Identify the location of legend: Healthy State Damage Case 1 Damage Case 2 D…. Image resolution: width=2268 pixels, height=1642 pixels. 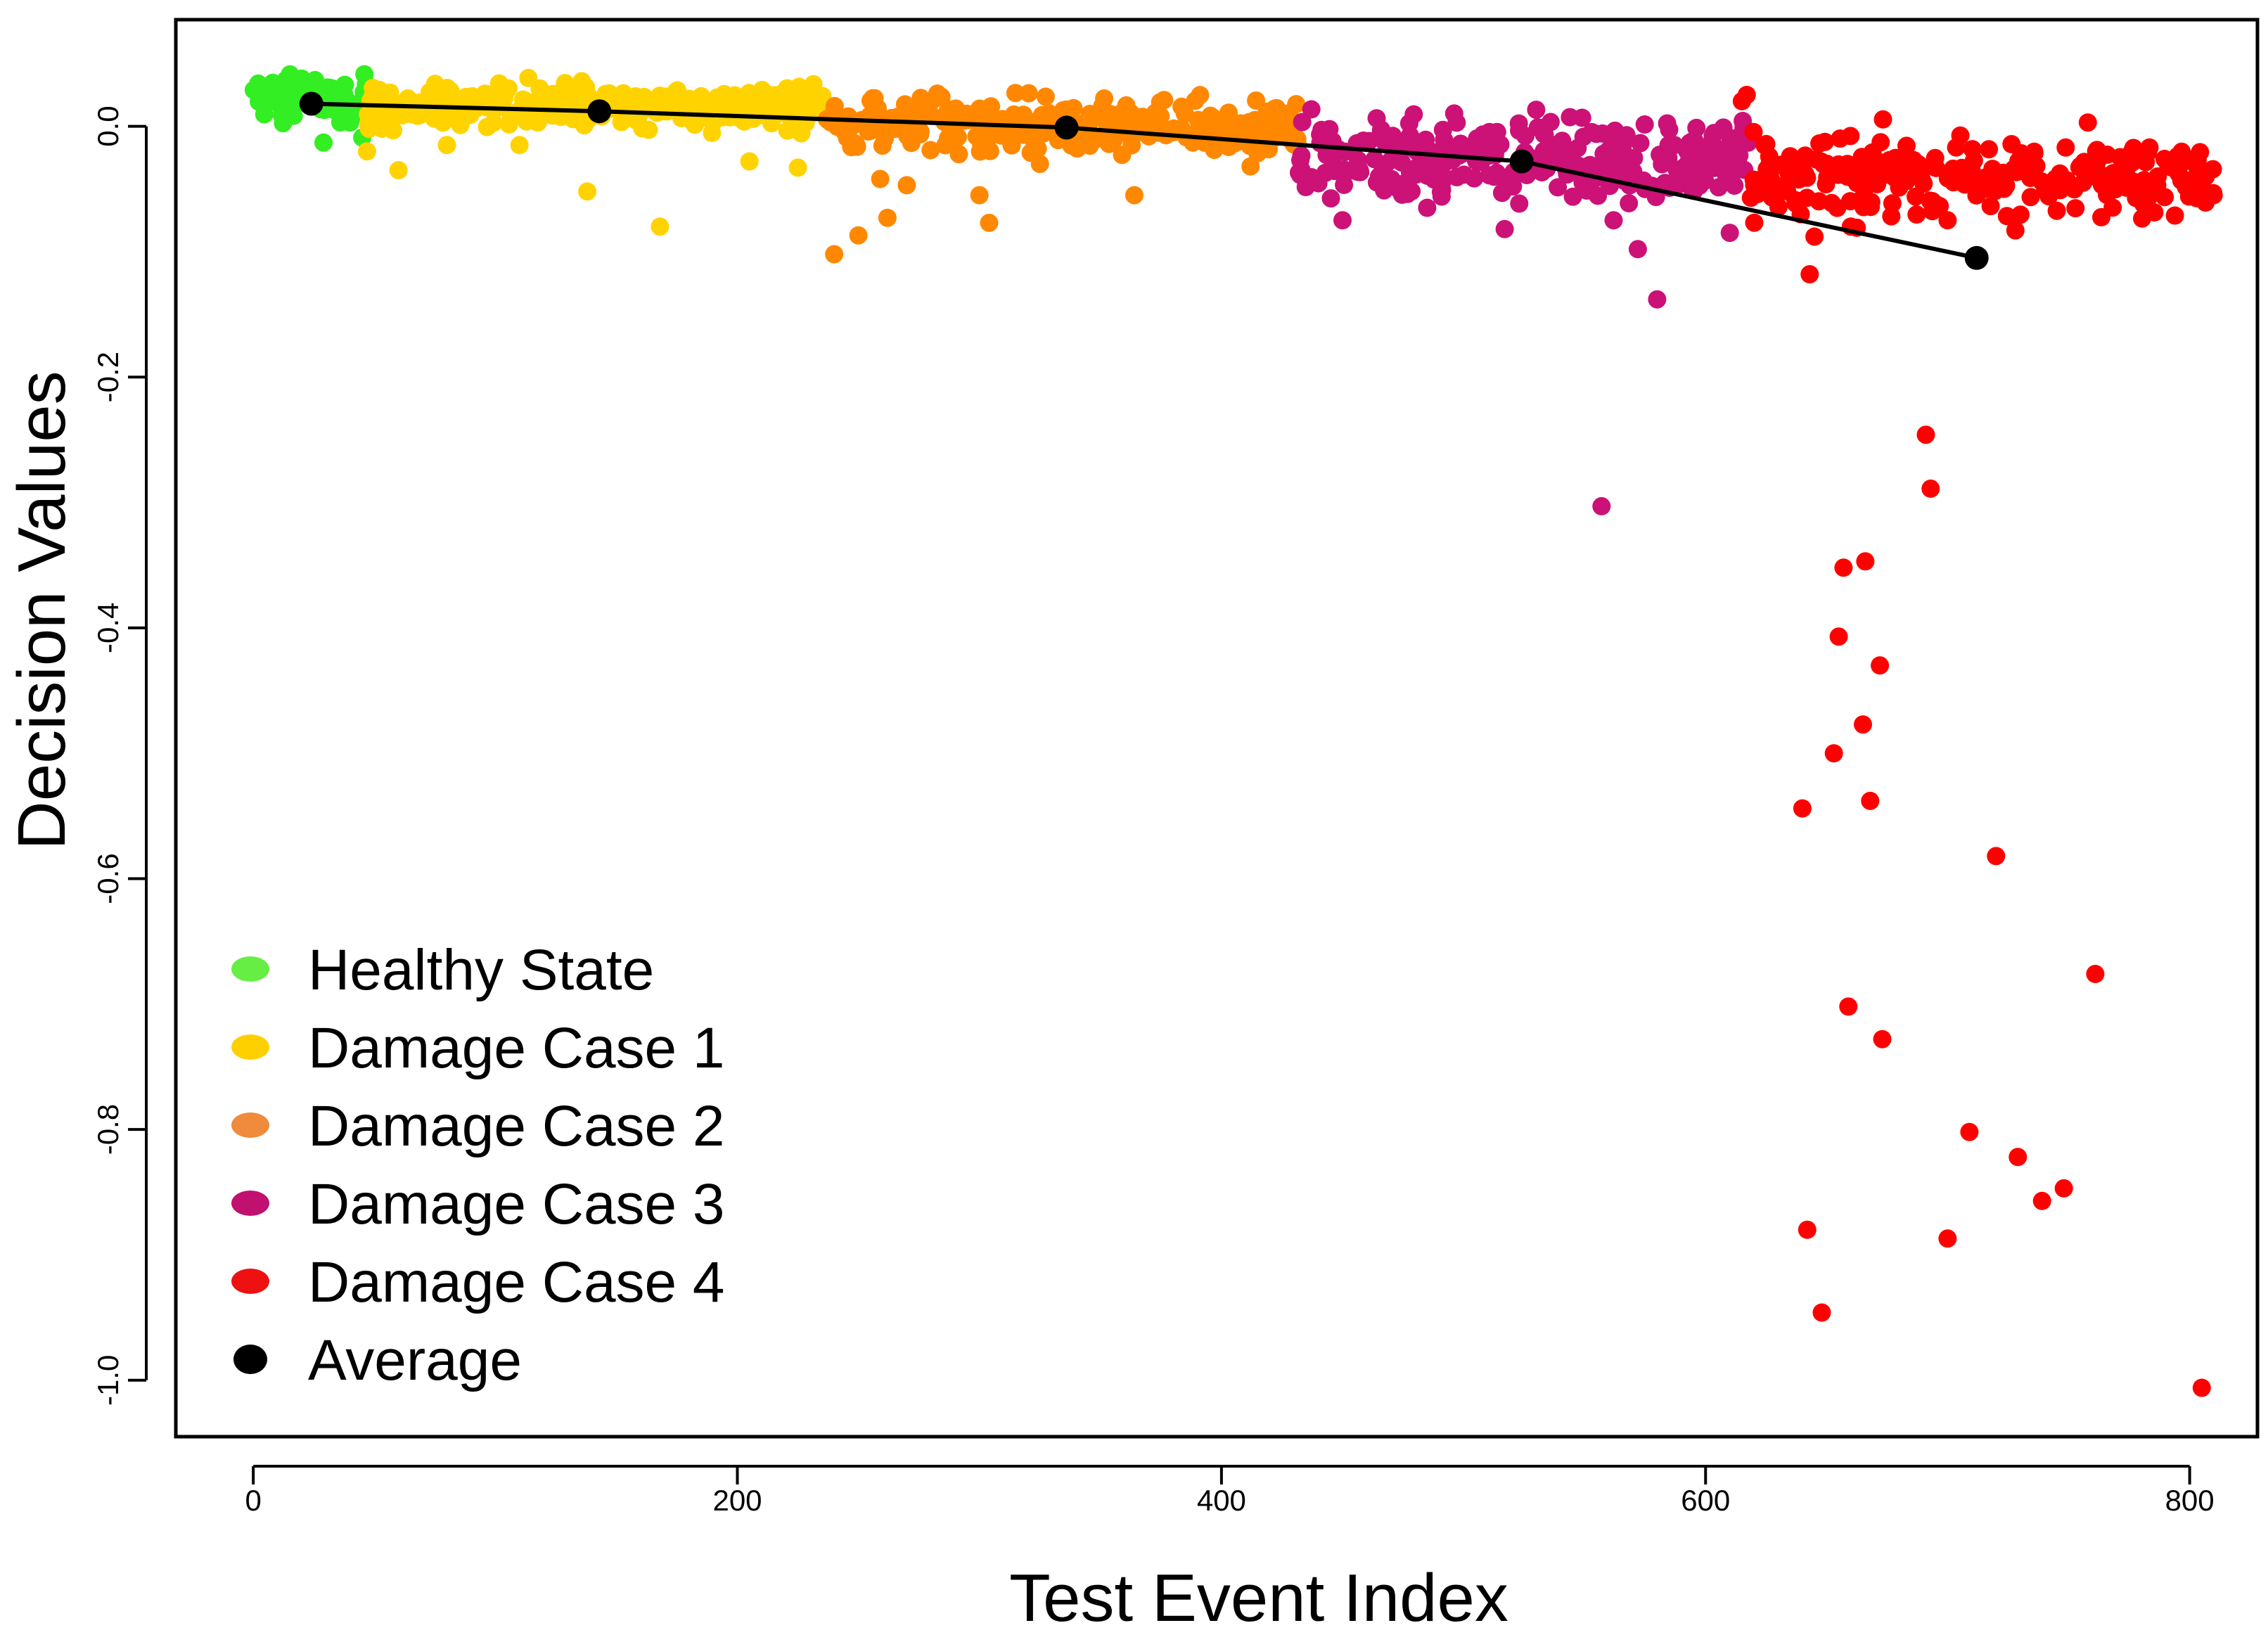
(478, 1165).